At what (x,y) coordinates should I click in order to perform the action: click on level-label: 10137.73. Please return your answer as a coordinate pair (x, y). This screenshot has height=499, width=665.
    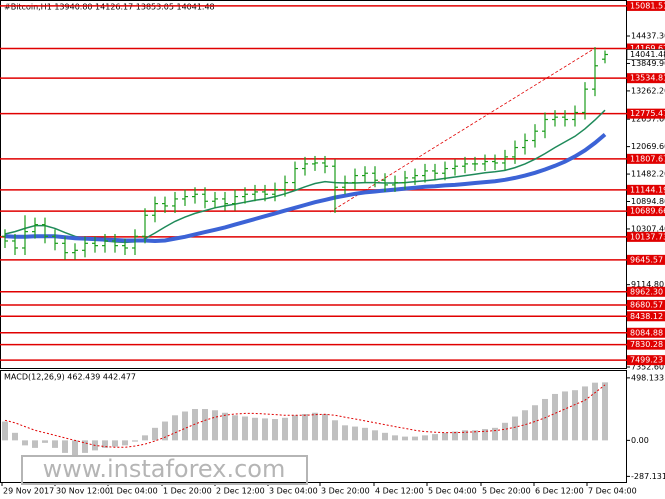
    Looking at the image, I should click on (647, 236).